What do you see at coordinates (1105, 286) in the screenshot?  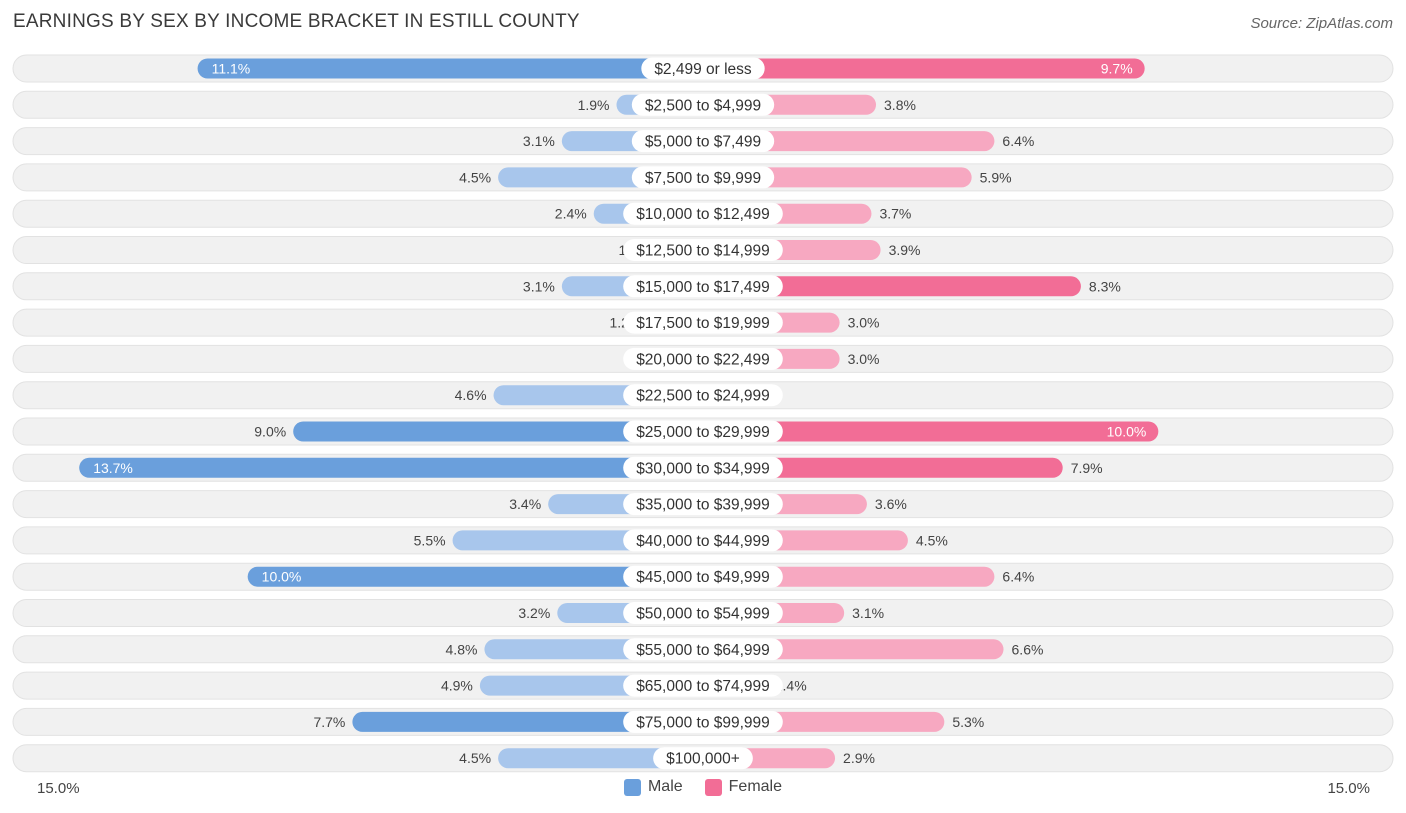 I see `value-label-female: 8.3%` at bounding box center [1105, 286].